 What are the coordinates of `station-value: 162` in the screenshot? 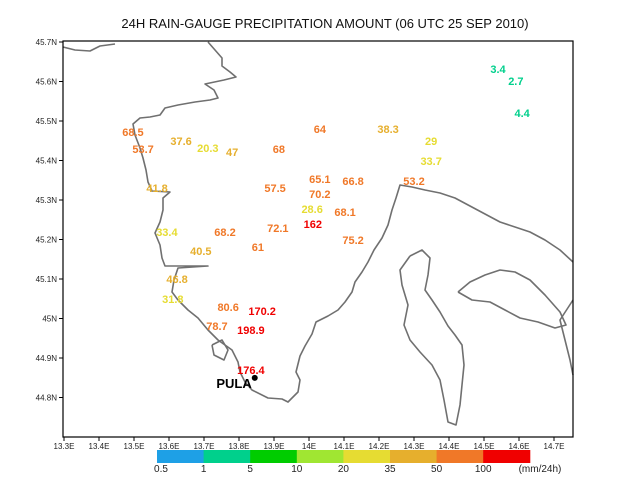 It's located at (313, 225).